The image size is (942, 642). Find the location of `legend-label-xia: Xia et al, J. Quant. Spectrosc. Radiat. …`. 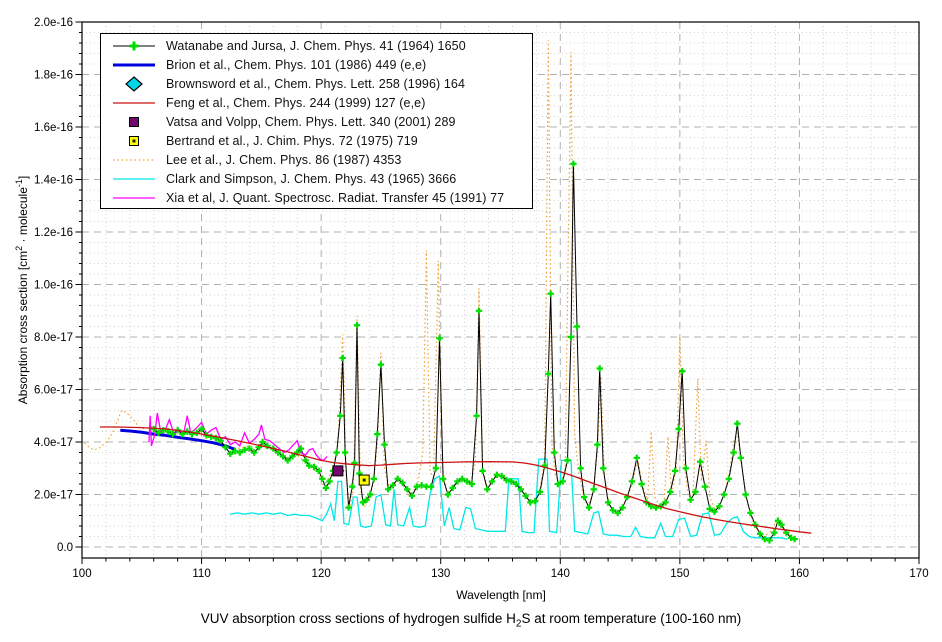

legend-label-xia: Xia et al, J. Quant. Spectrosc. Radiat. … is located at coordinates (335, 198).